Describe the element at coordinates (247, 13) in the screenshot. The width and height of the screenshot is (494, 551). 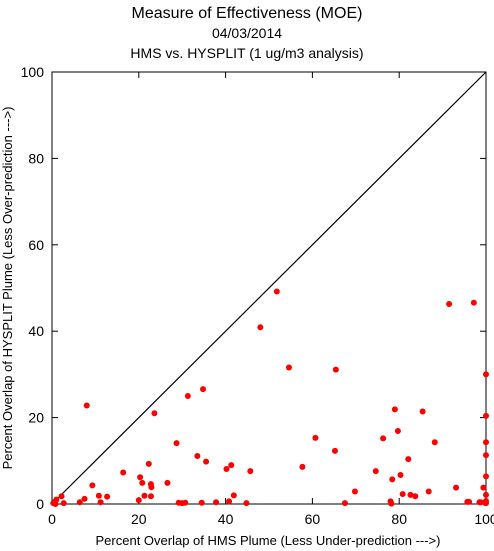
I see `chart-title: Measure of Effectiveness (MOE)` at that location.